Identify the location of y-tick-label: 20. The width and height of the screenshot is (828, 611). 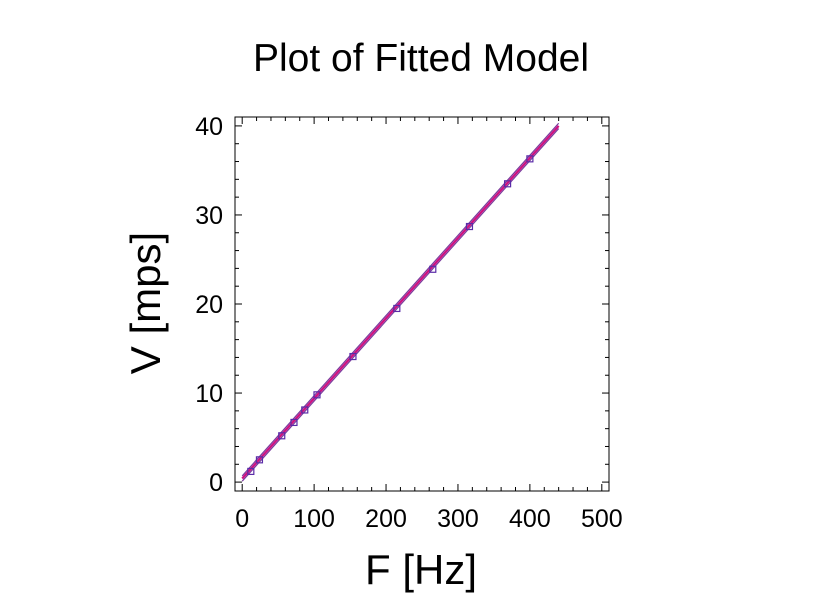
(209, 305).